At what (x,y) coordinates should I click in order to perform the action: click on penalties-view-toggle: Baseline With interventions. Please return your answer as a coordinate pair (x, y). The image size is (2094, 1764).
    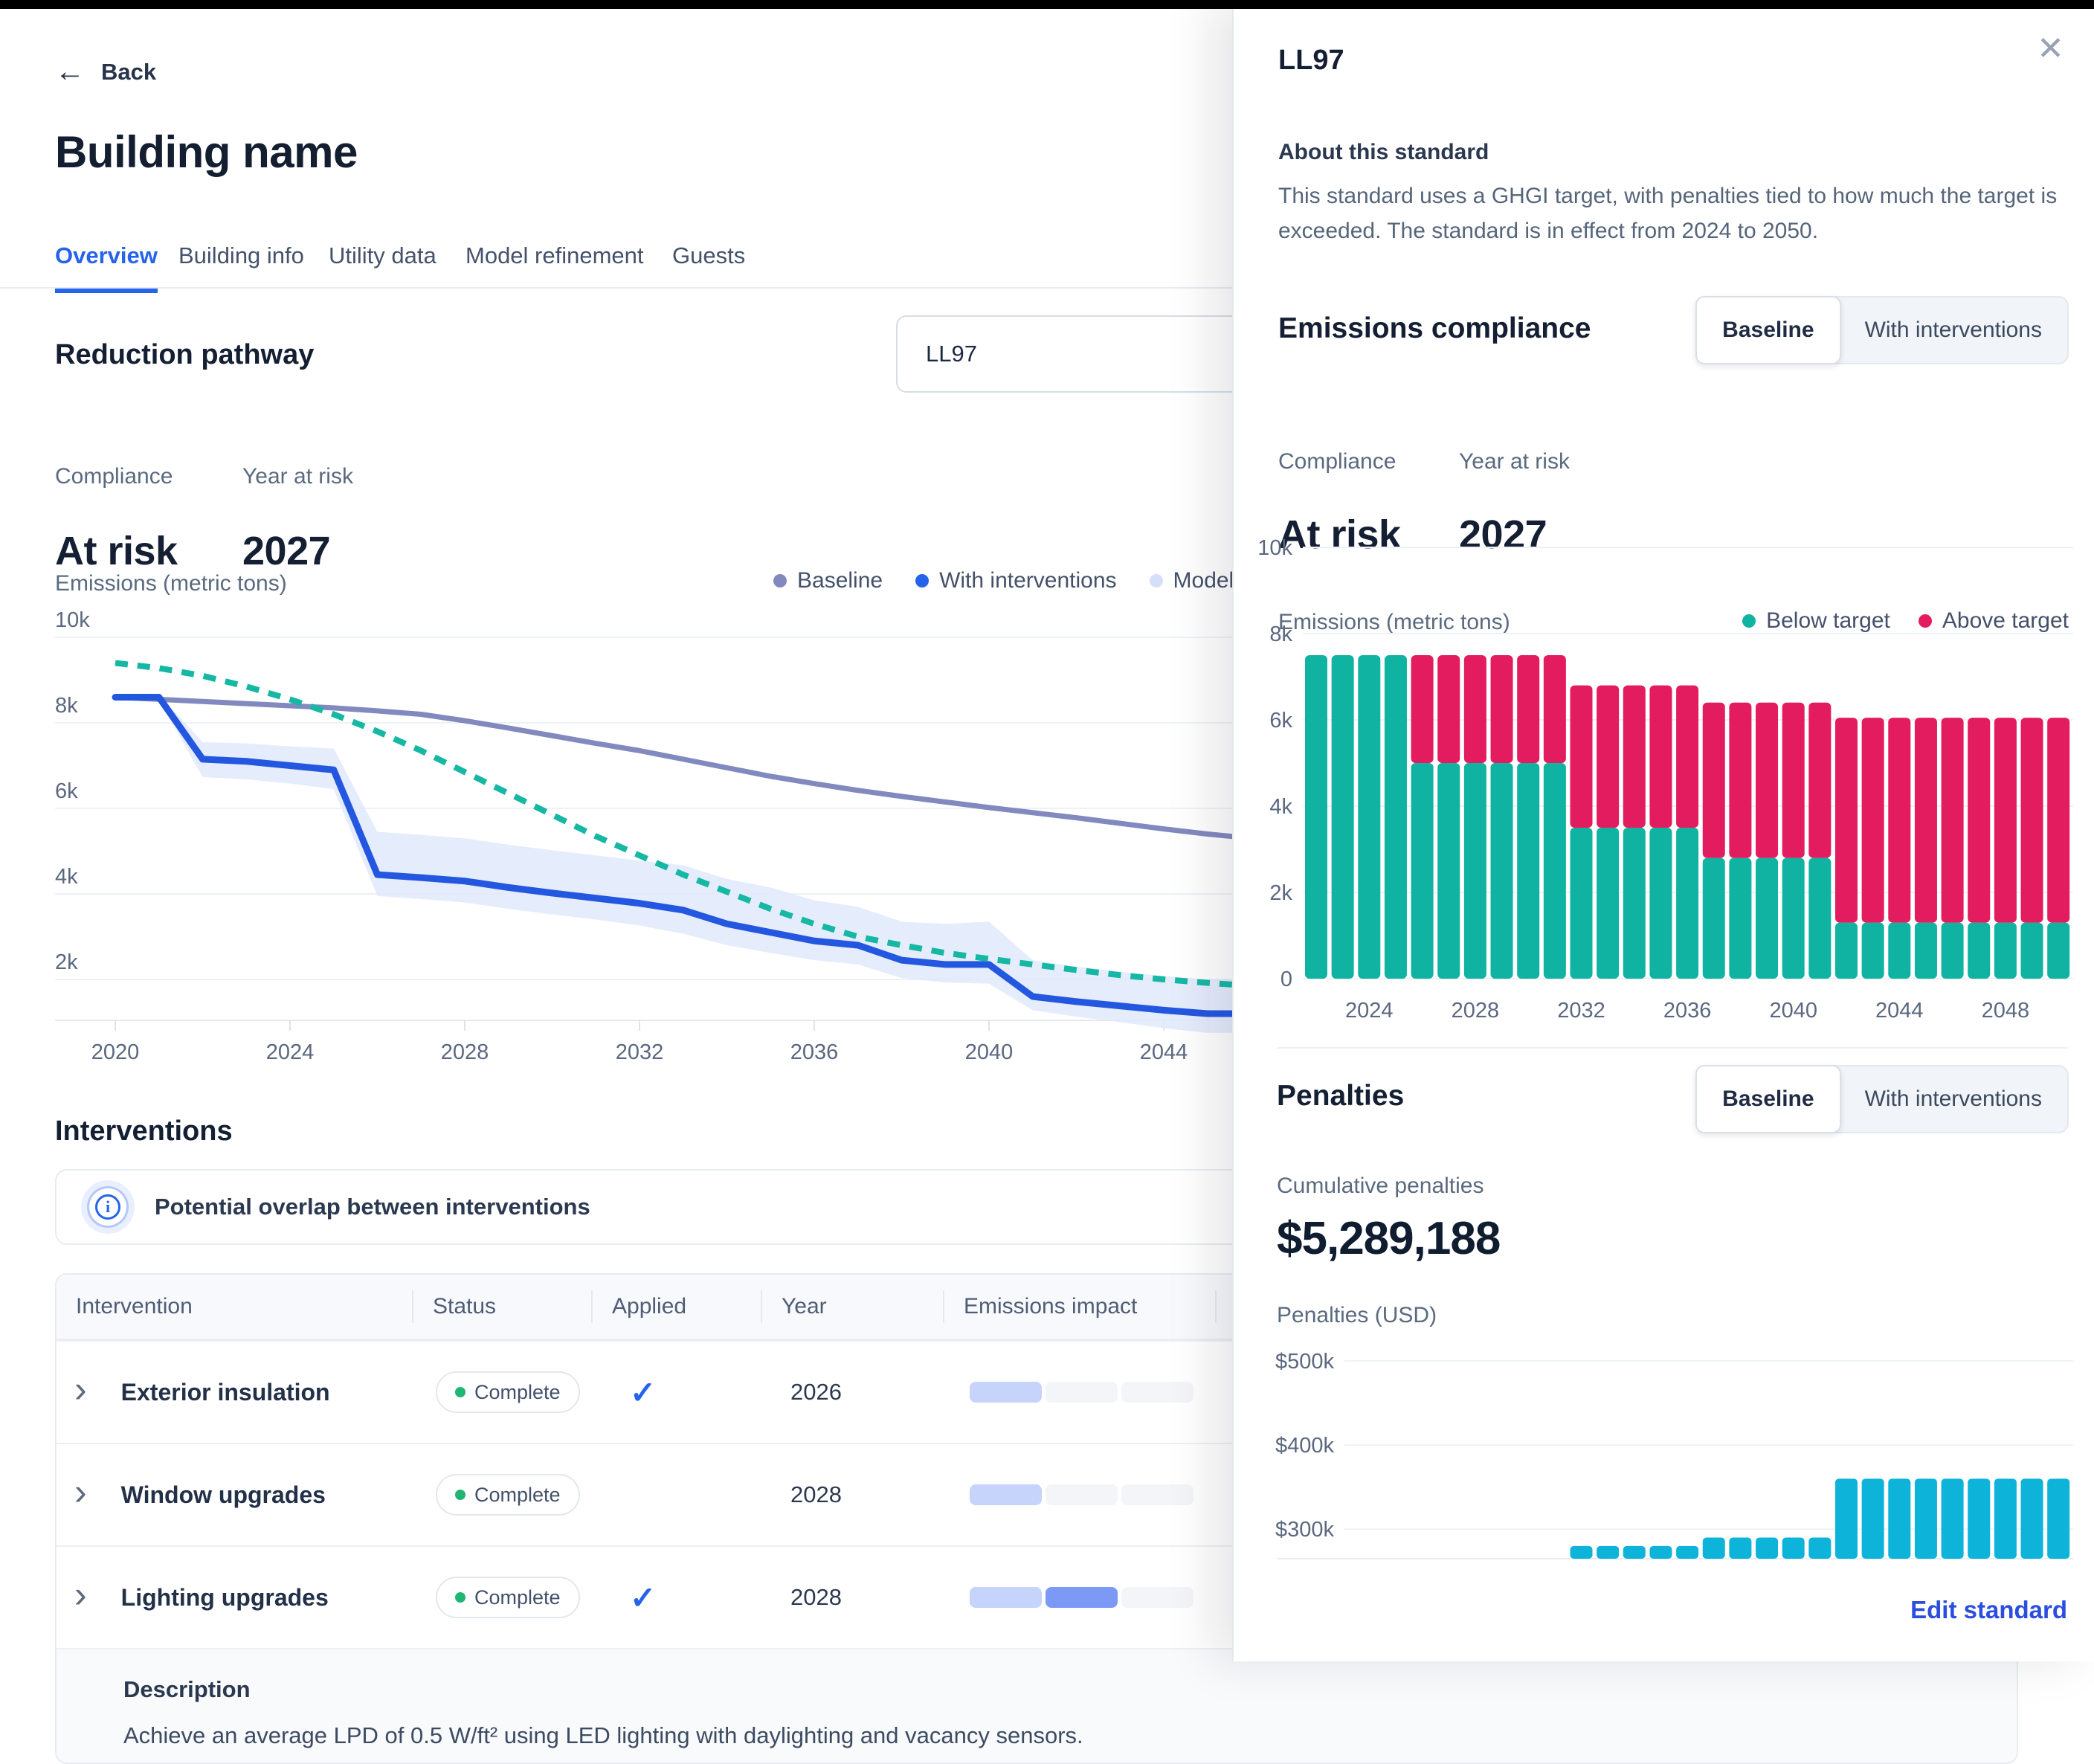
    Looking at the image, I should click on (1882, 1099).